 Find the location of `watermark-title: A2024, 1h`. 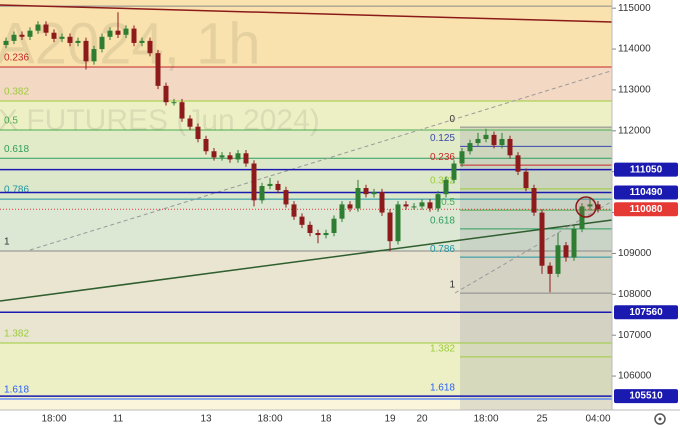

watermark-title: A2024, 1h is located at coordinates (130, 43).